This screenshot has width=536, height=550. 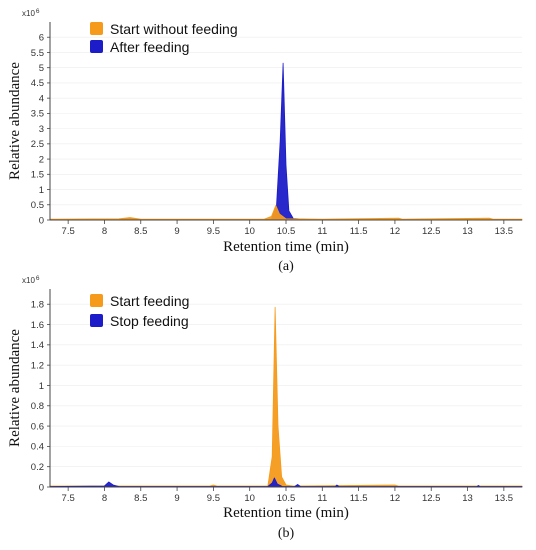 I want to click on y-tick-label: 5, so click(x=41, y=68).